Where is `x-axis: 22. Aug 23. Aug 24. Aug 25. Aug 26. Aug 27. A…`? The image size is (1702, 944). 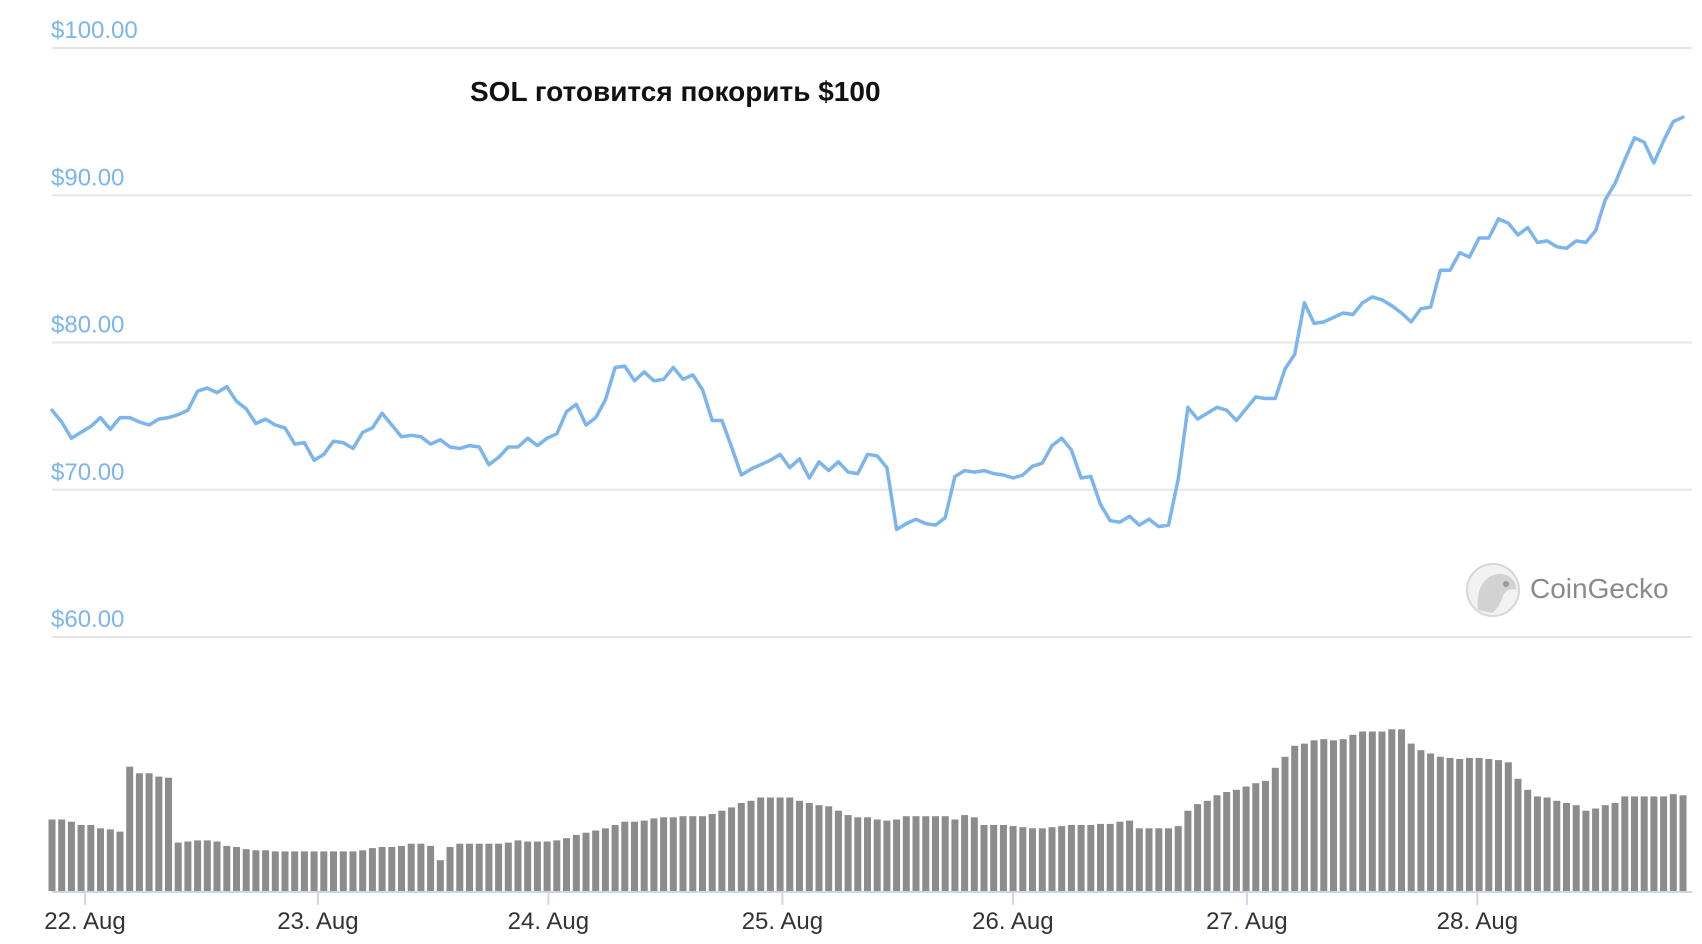 x-axis: 22. Aug 23. Aug 24. Aug 25. Aug 26. Aug 27. A… is located at coordinates (868, 913).